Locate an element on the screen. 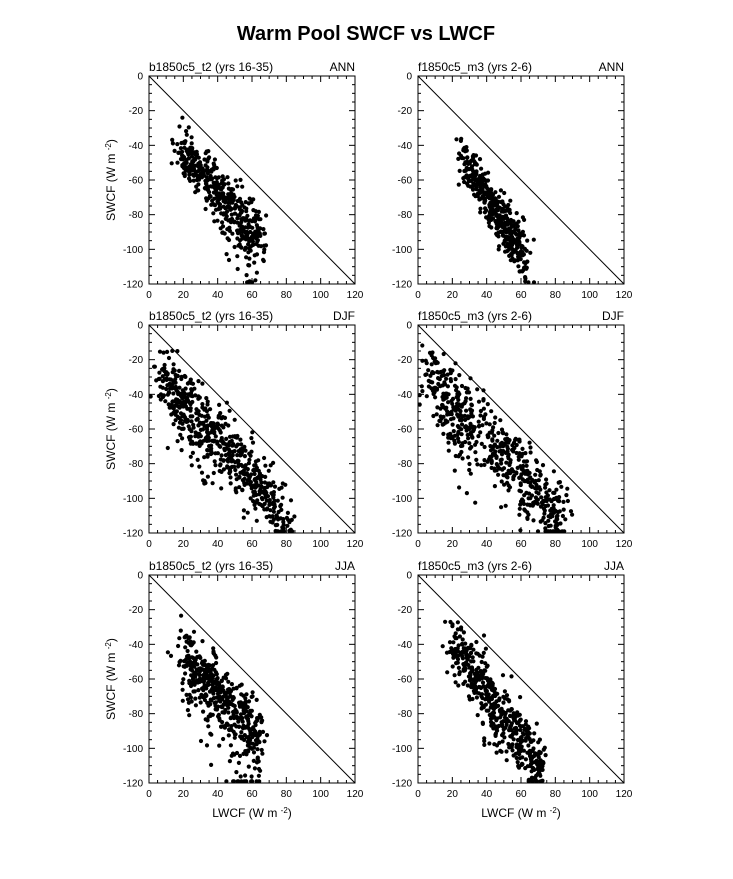  y-tick-label: -80 is located at coordinates (136, 464).